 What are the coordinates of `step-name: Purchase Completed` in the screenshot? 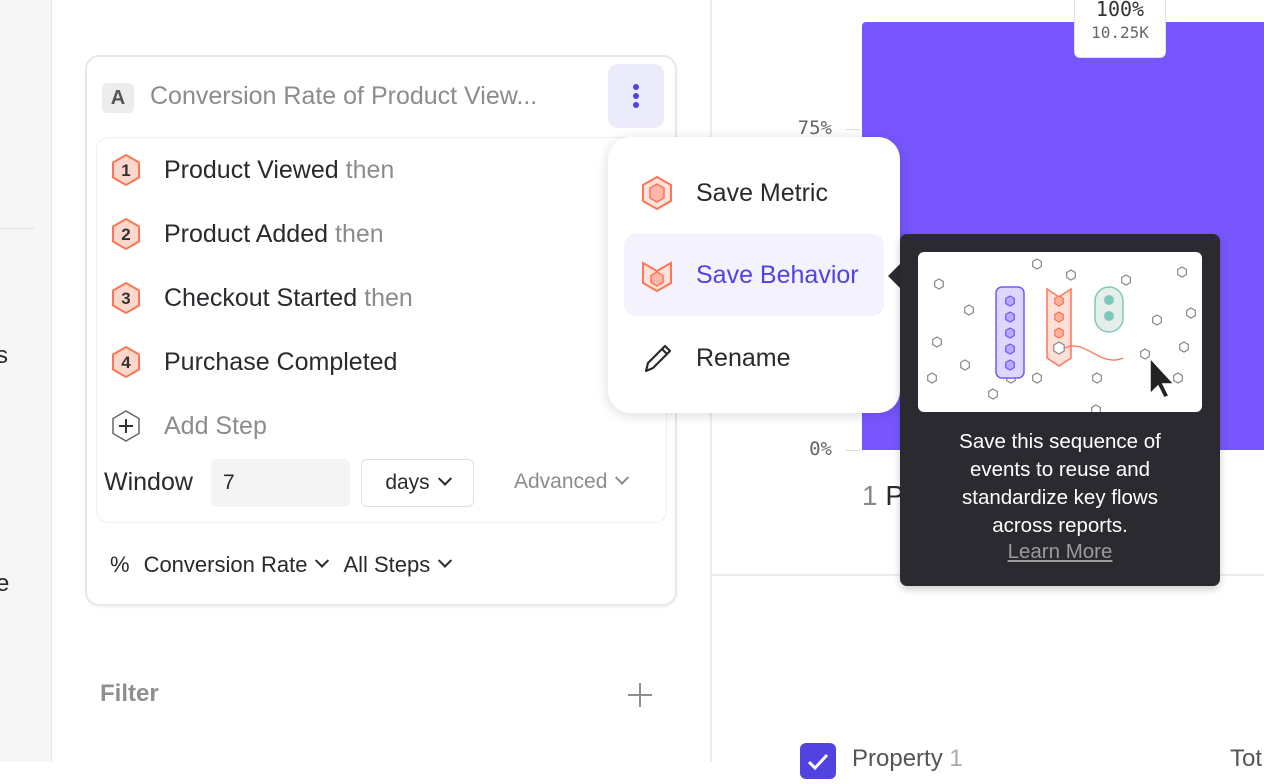 It's located at (281, 361).